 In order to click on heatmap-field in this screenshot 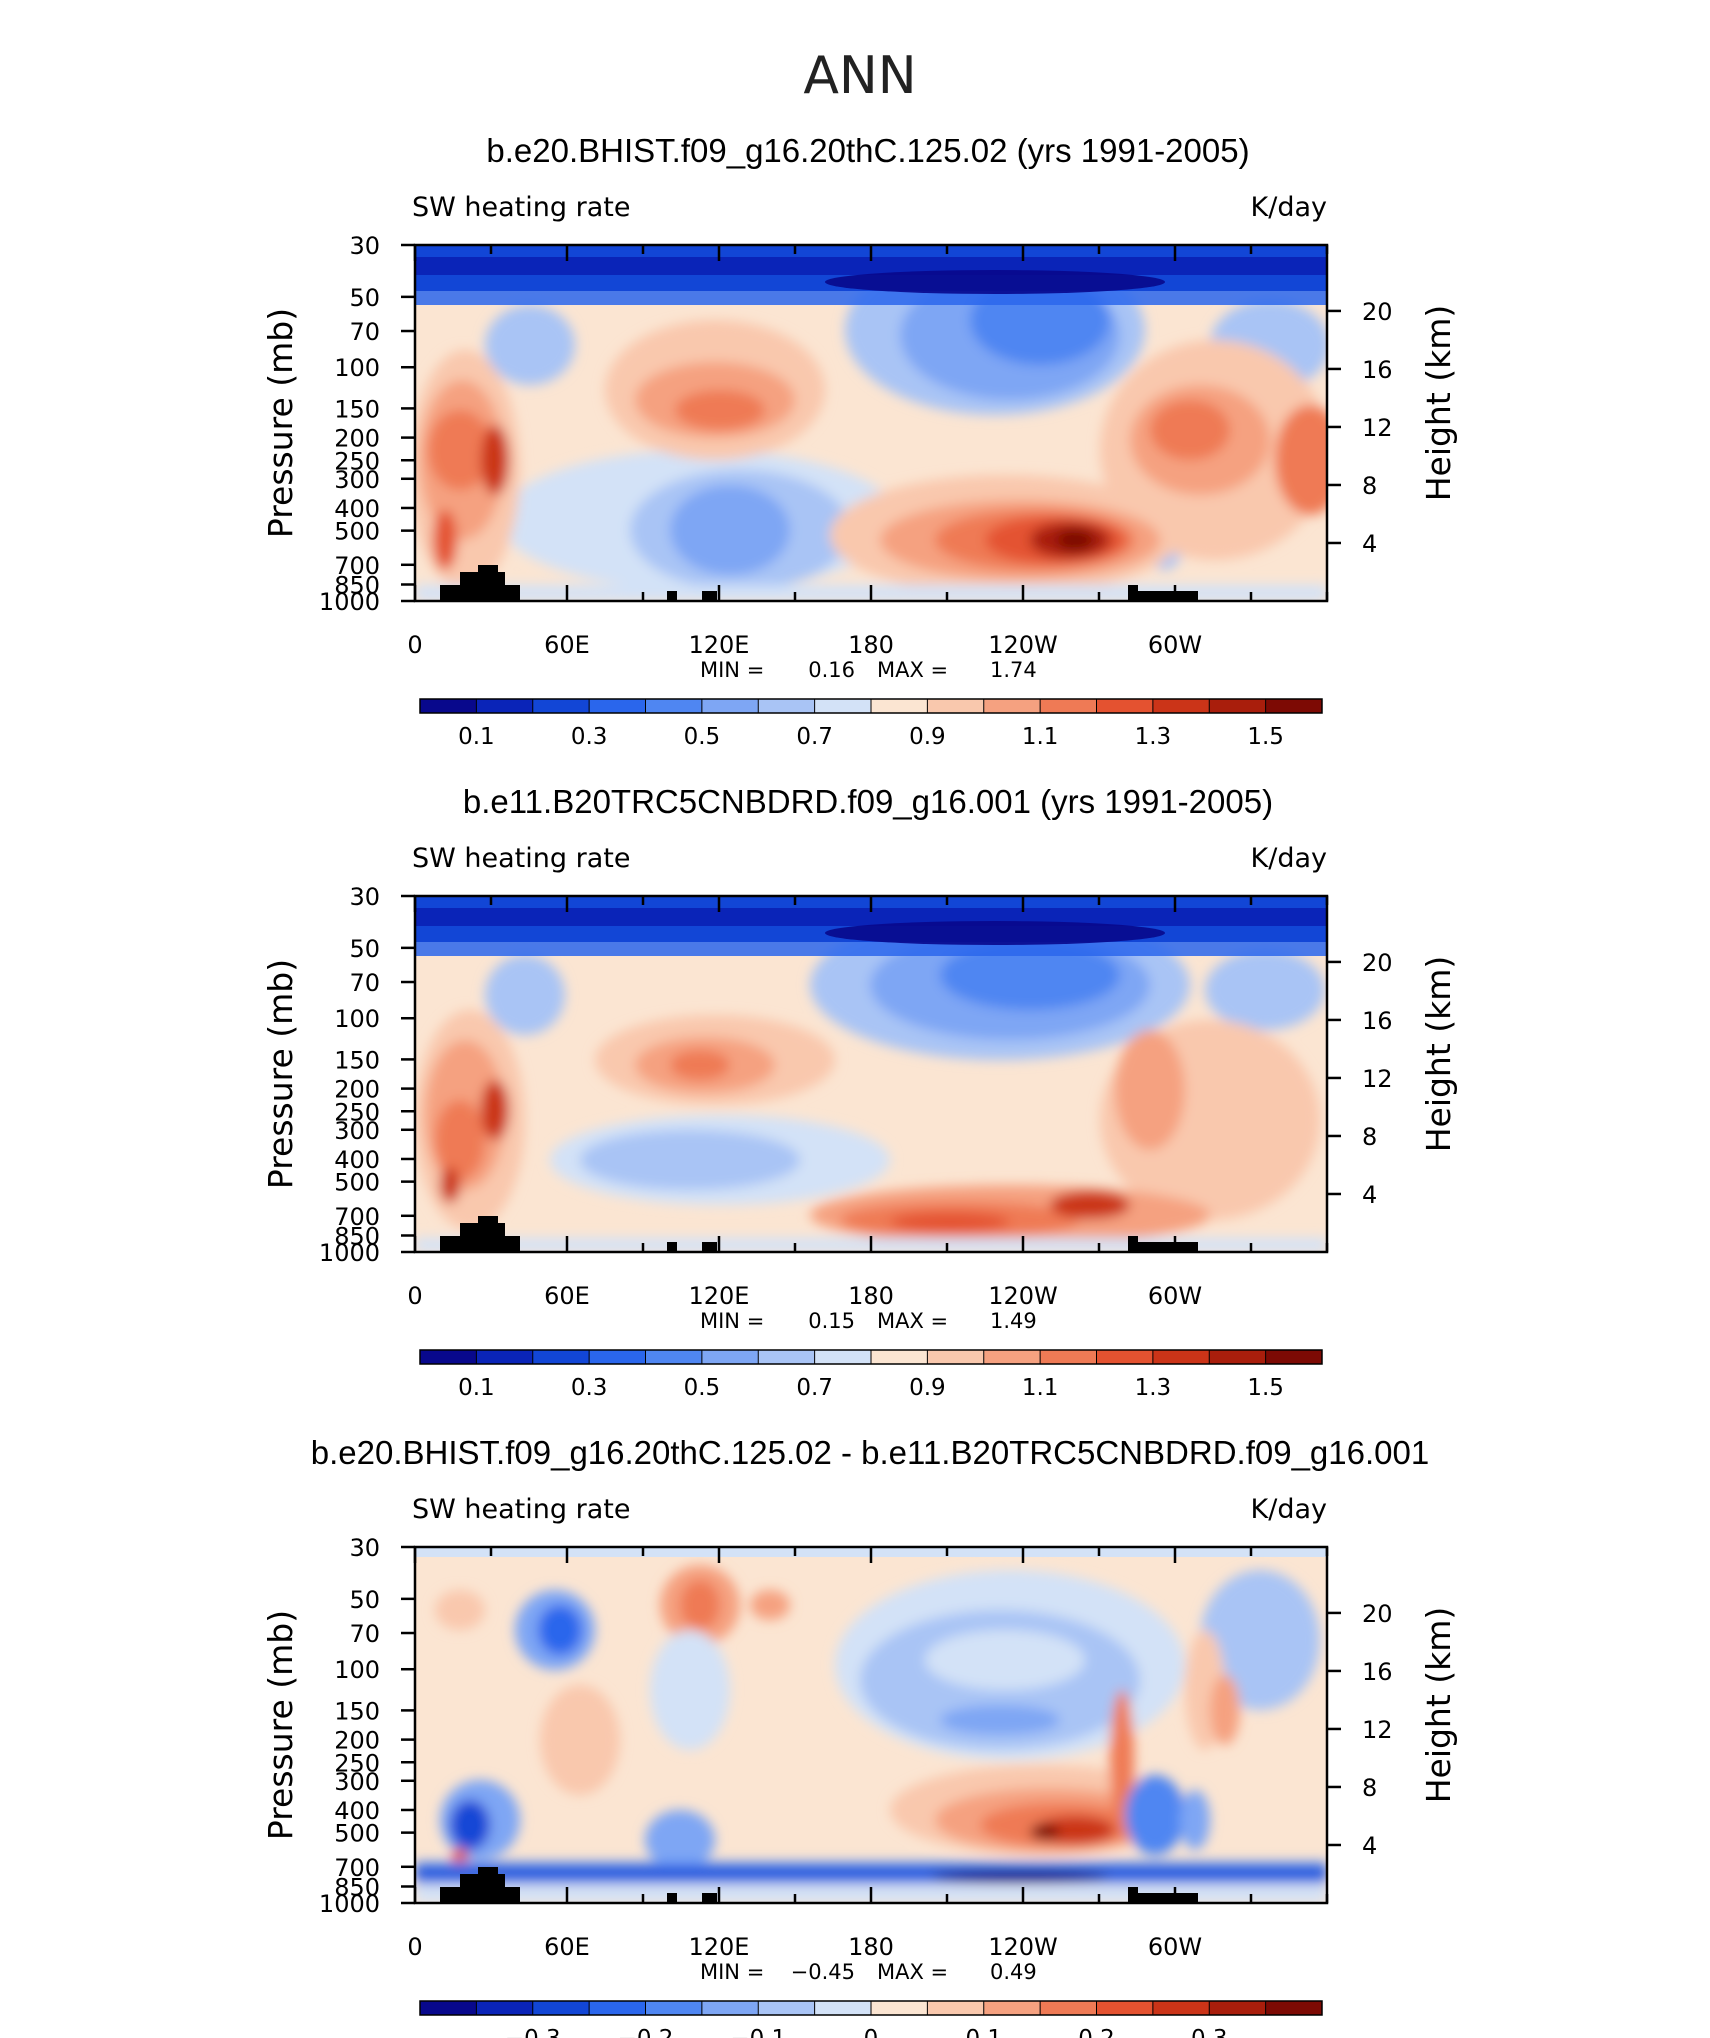, I will do `click(871, 1074)`.